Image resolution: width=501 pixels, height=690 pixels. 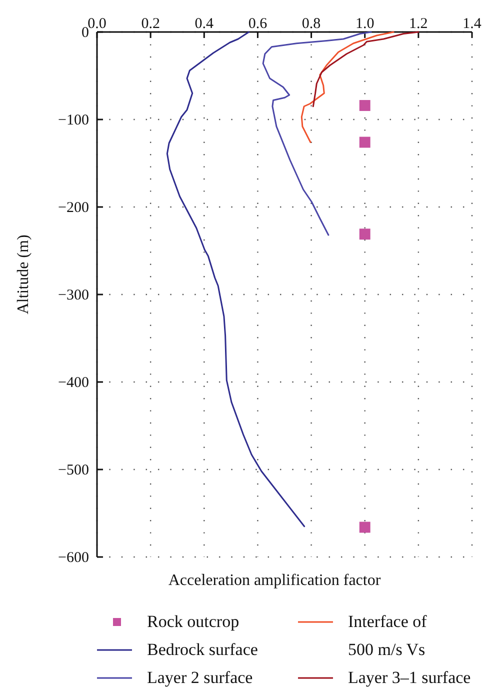 What do you see at coordinates (23, 274) in the screenshot?
I see `y-axis-title: Altitude (m)` at bounding box center [23, 274].